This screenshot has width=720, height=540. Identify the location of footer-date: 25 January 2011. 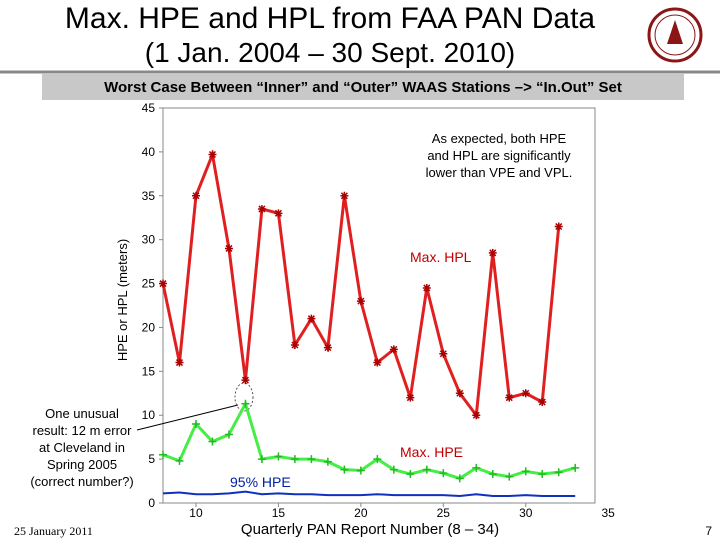
(53, 531).